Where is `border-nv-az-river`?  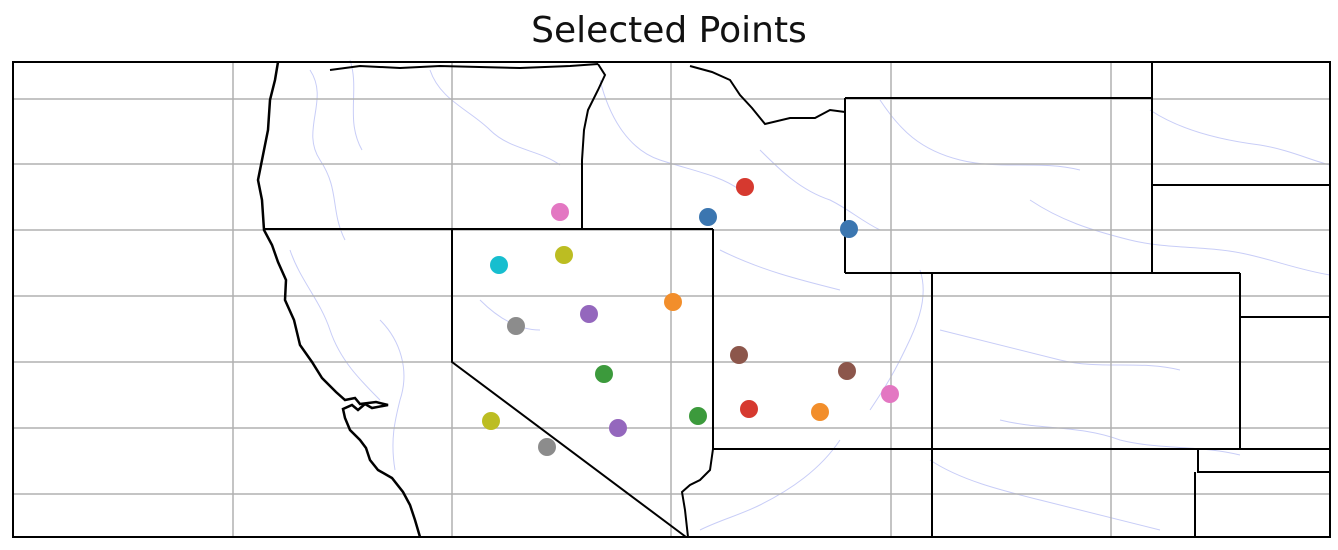
border-nv-az-river is located at coordinates (697, 493).